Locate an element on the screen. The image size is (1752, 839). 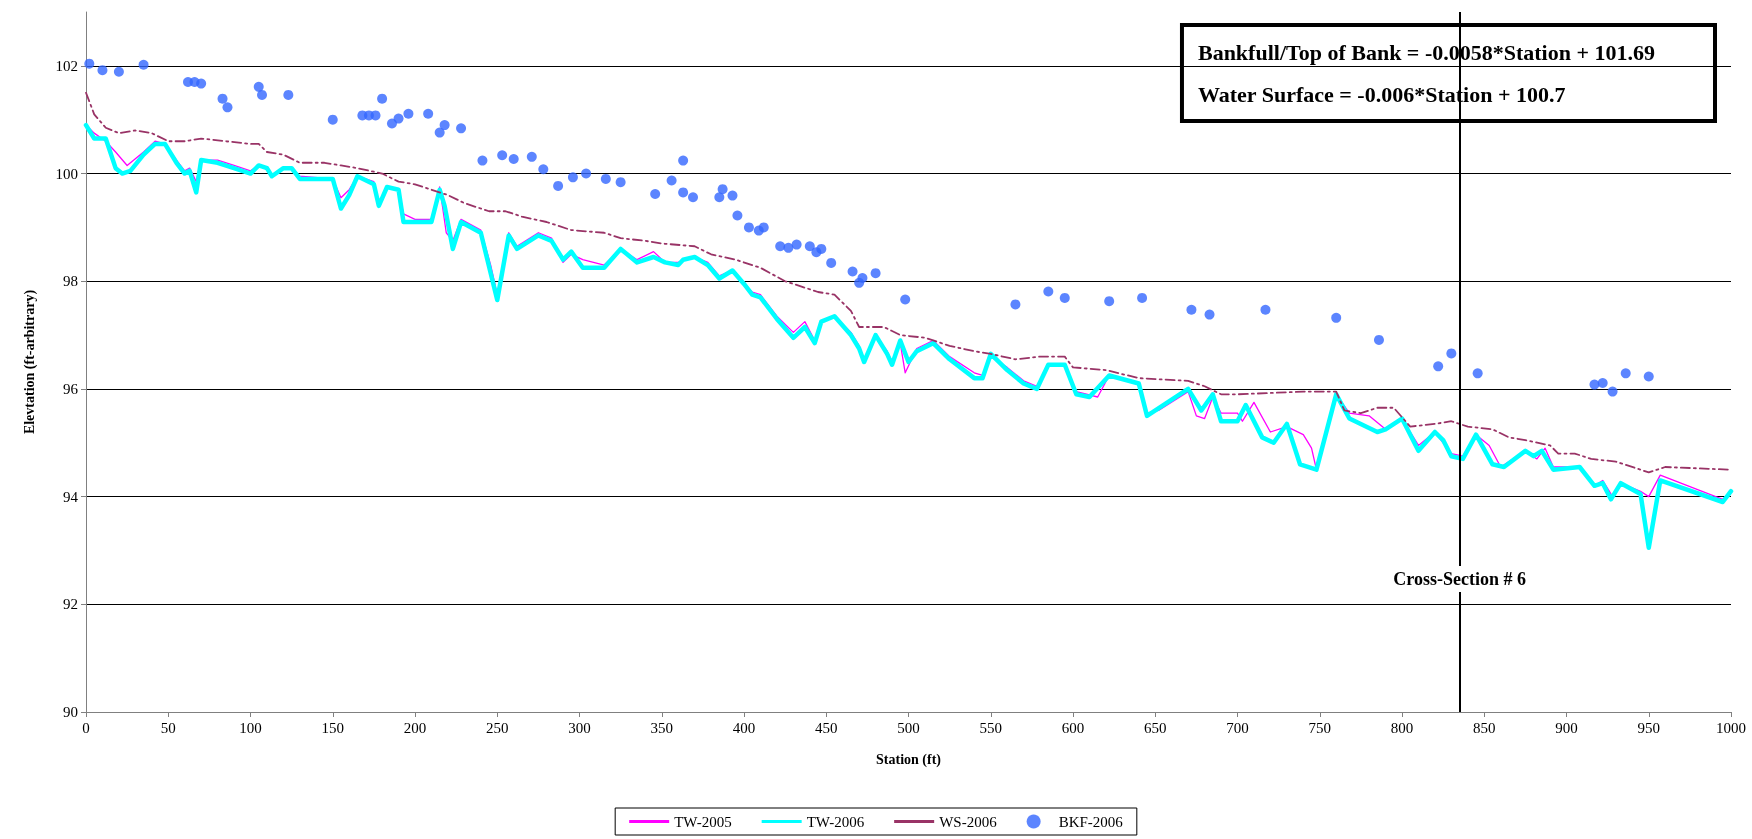
y-tick-label: 94 is located at coordinates (71, 496).